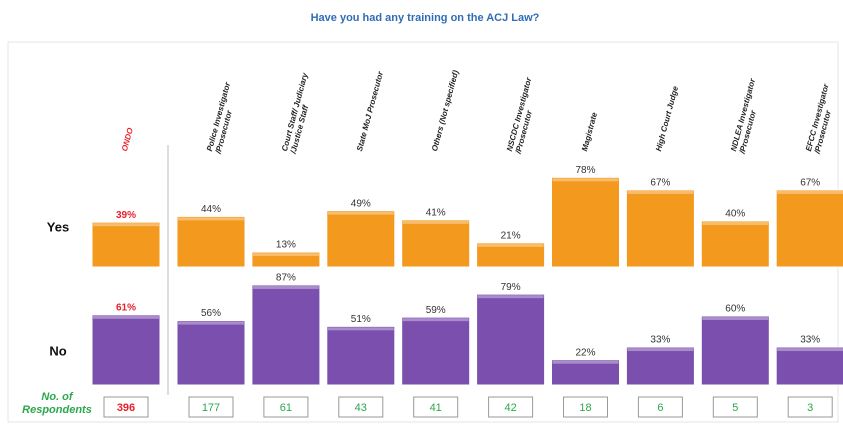  I want to click on value-label: 13%, so click(286, 245).